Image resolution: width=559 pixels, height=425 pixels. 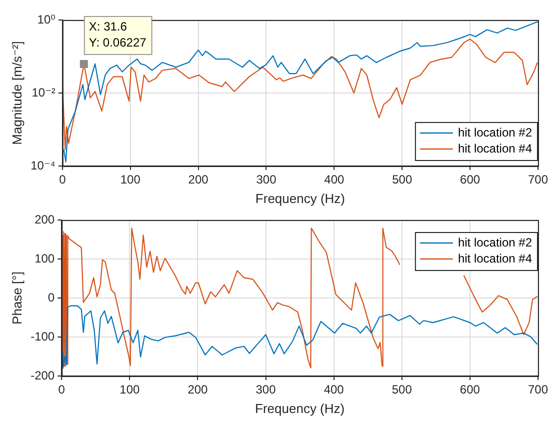 What do you see at coordinates (44, 92) in the screenshot?
I see `y-tick-label: 10⁻²` at bounding box center [44, 92].